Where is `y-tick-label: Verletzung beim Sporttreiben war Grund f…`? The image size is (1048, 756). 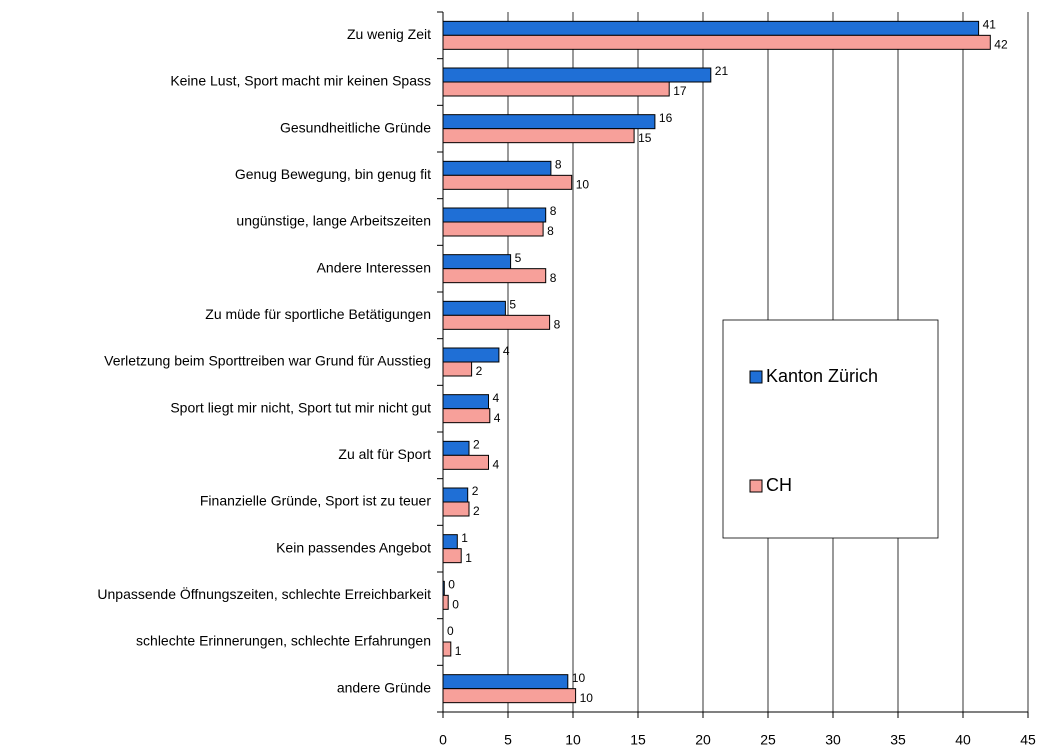
y-tick-label: Verletzung beim Sporttreiben war Grund f… is located at coordinates (267, 361).